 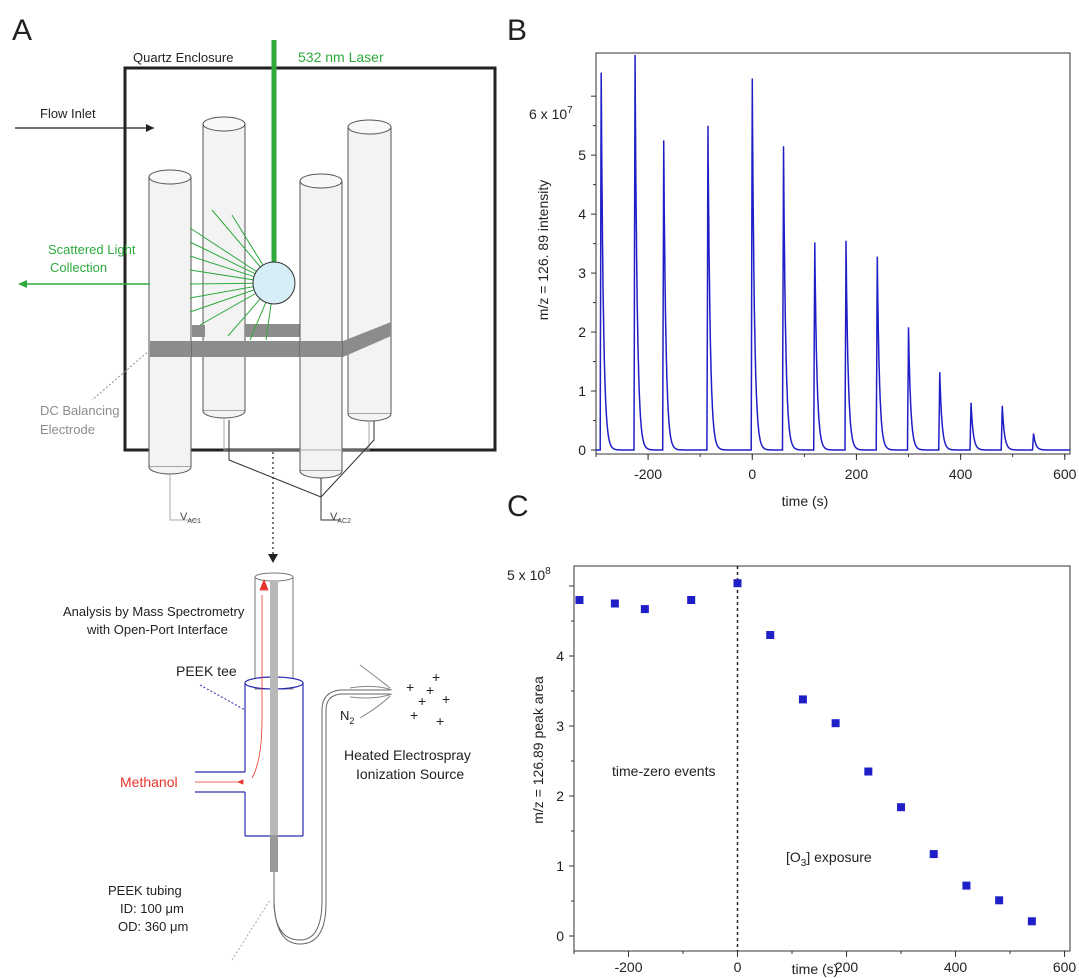 I want to click on panel-c-exponent: 5 x 10, so click(x=526, y=575).